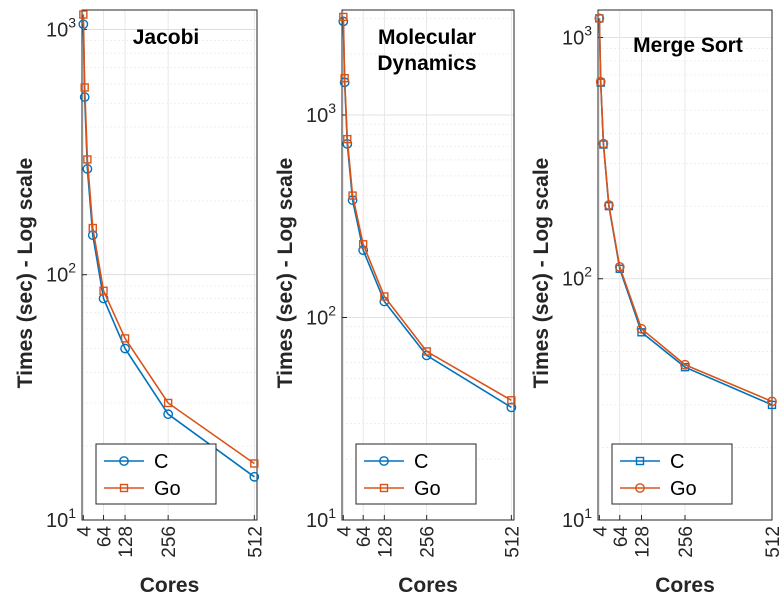  Describe the element at coordinates (688, 45) in the screenshot. I see `chart-title: Merge Sort` at that location.